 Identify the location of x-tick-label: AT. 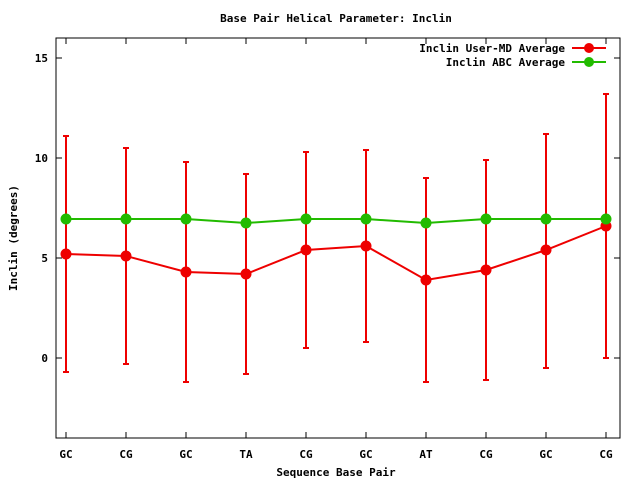
(426, 454).